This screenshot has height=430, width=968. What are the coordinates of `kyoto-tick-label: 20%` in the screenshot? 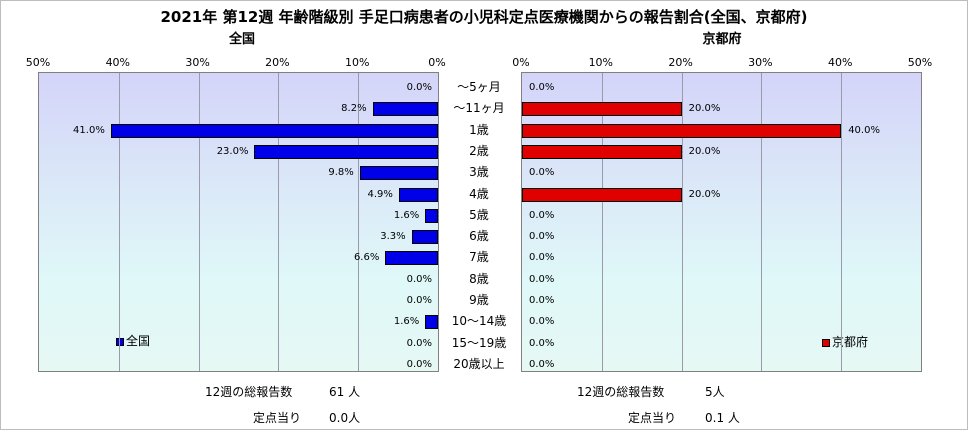 It's located at (680, 62).